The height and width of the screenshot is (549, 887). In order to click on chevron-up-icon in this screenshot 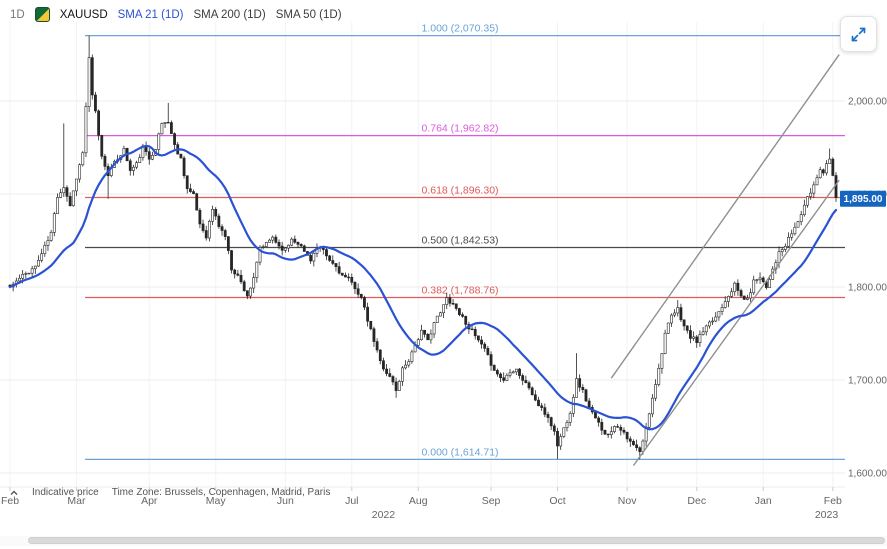, I will do `click(14, 492)`.